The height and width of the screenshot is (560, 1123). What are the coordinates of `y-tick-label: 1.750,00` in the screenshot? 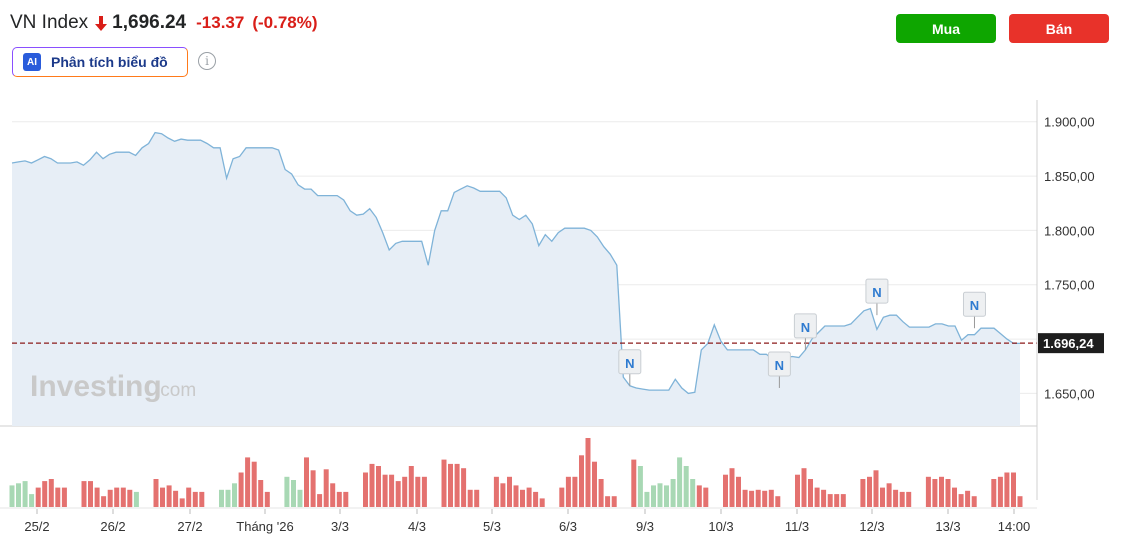 It's located at (1069, 285).